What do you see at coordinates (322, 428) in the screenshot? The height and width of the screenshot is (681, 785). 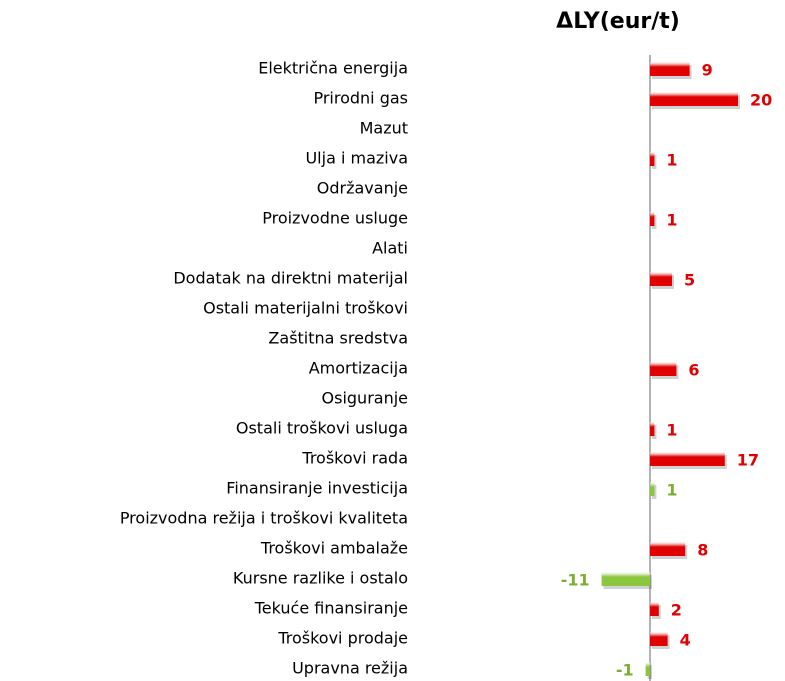 I see `category-label: Ostali troškovi usluga` at bounding box center [322, 428].